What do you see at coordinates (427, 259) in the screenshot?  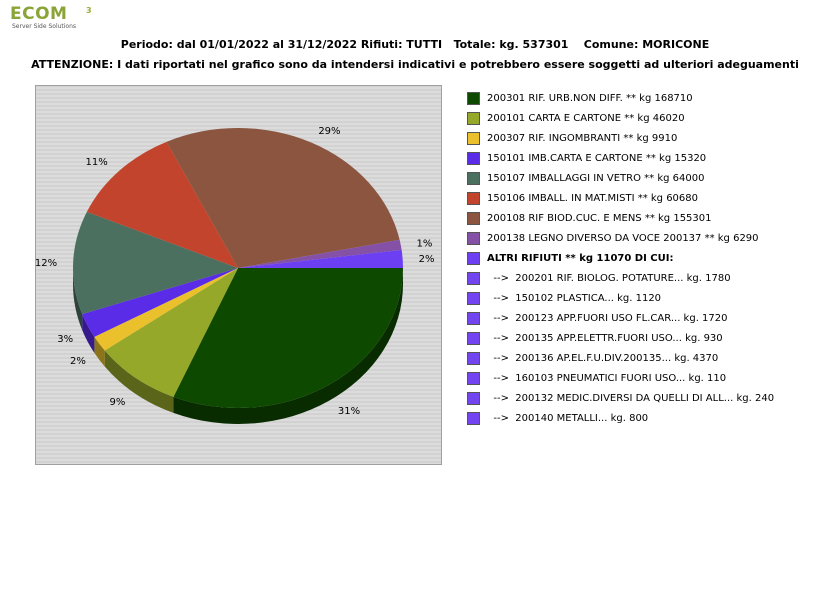 I see `pie-percent-label-ALTRI: 2%` at bounding box center [427, 259].